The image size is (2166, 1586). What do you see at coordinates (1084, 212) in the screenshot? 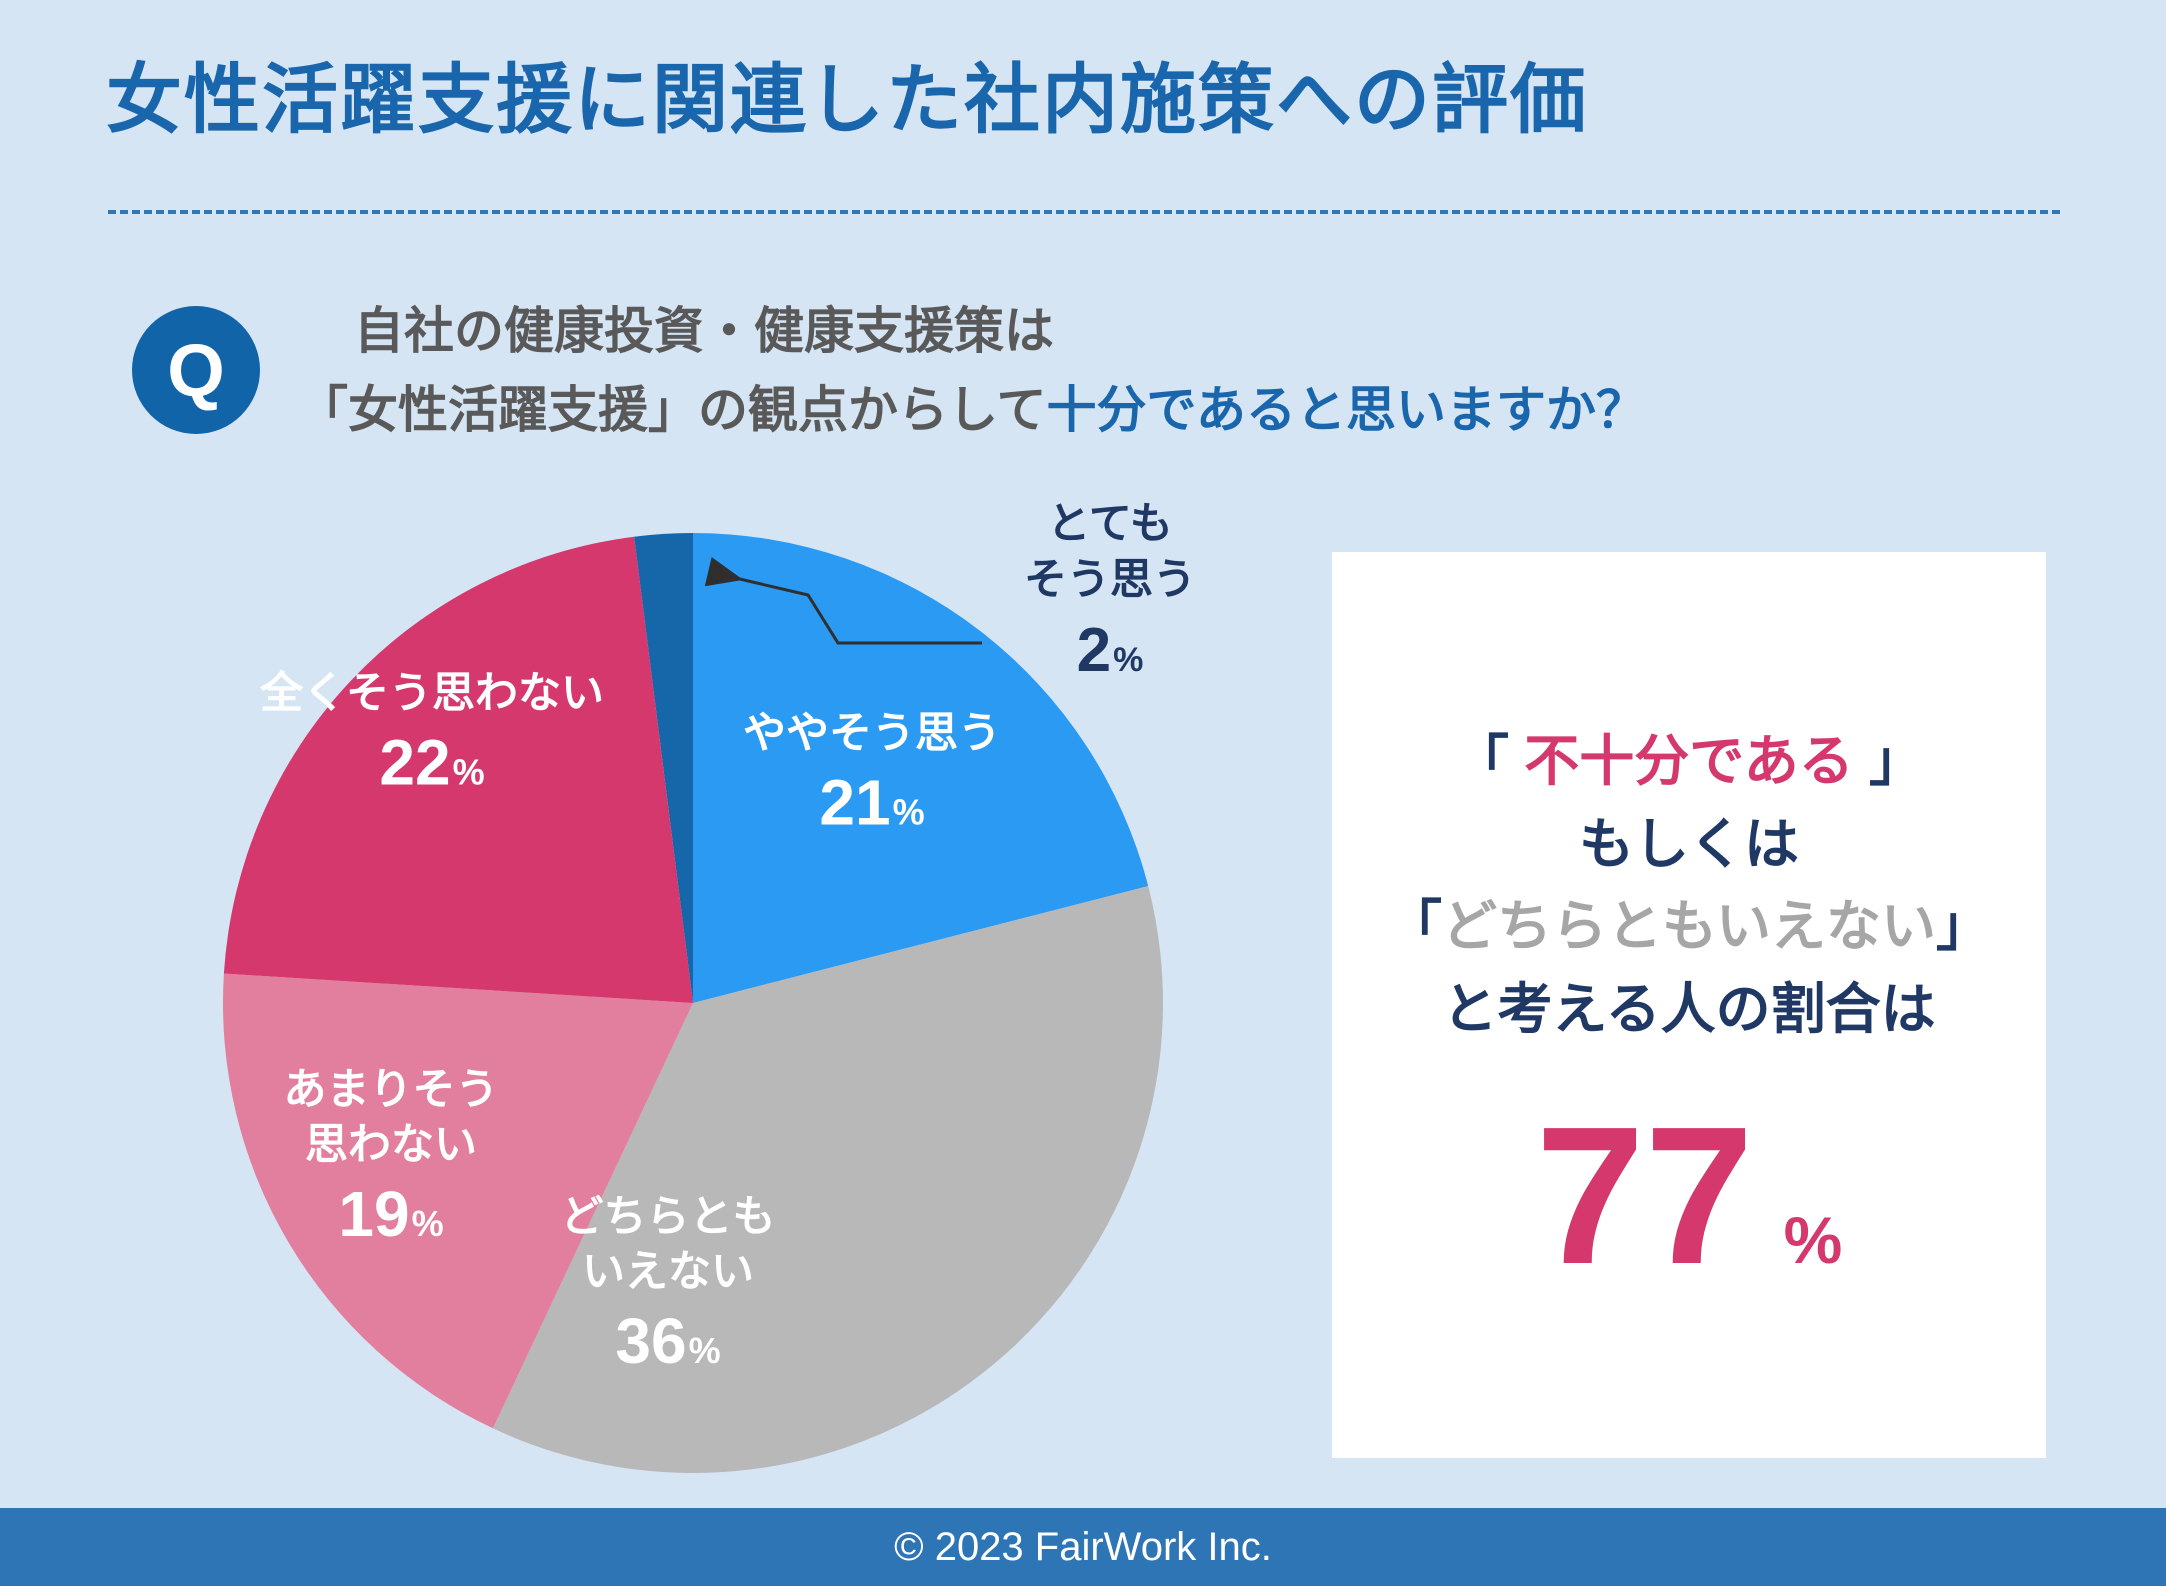
I see `dashed-separator` at bounding box center [1084, 212].